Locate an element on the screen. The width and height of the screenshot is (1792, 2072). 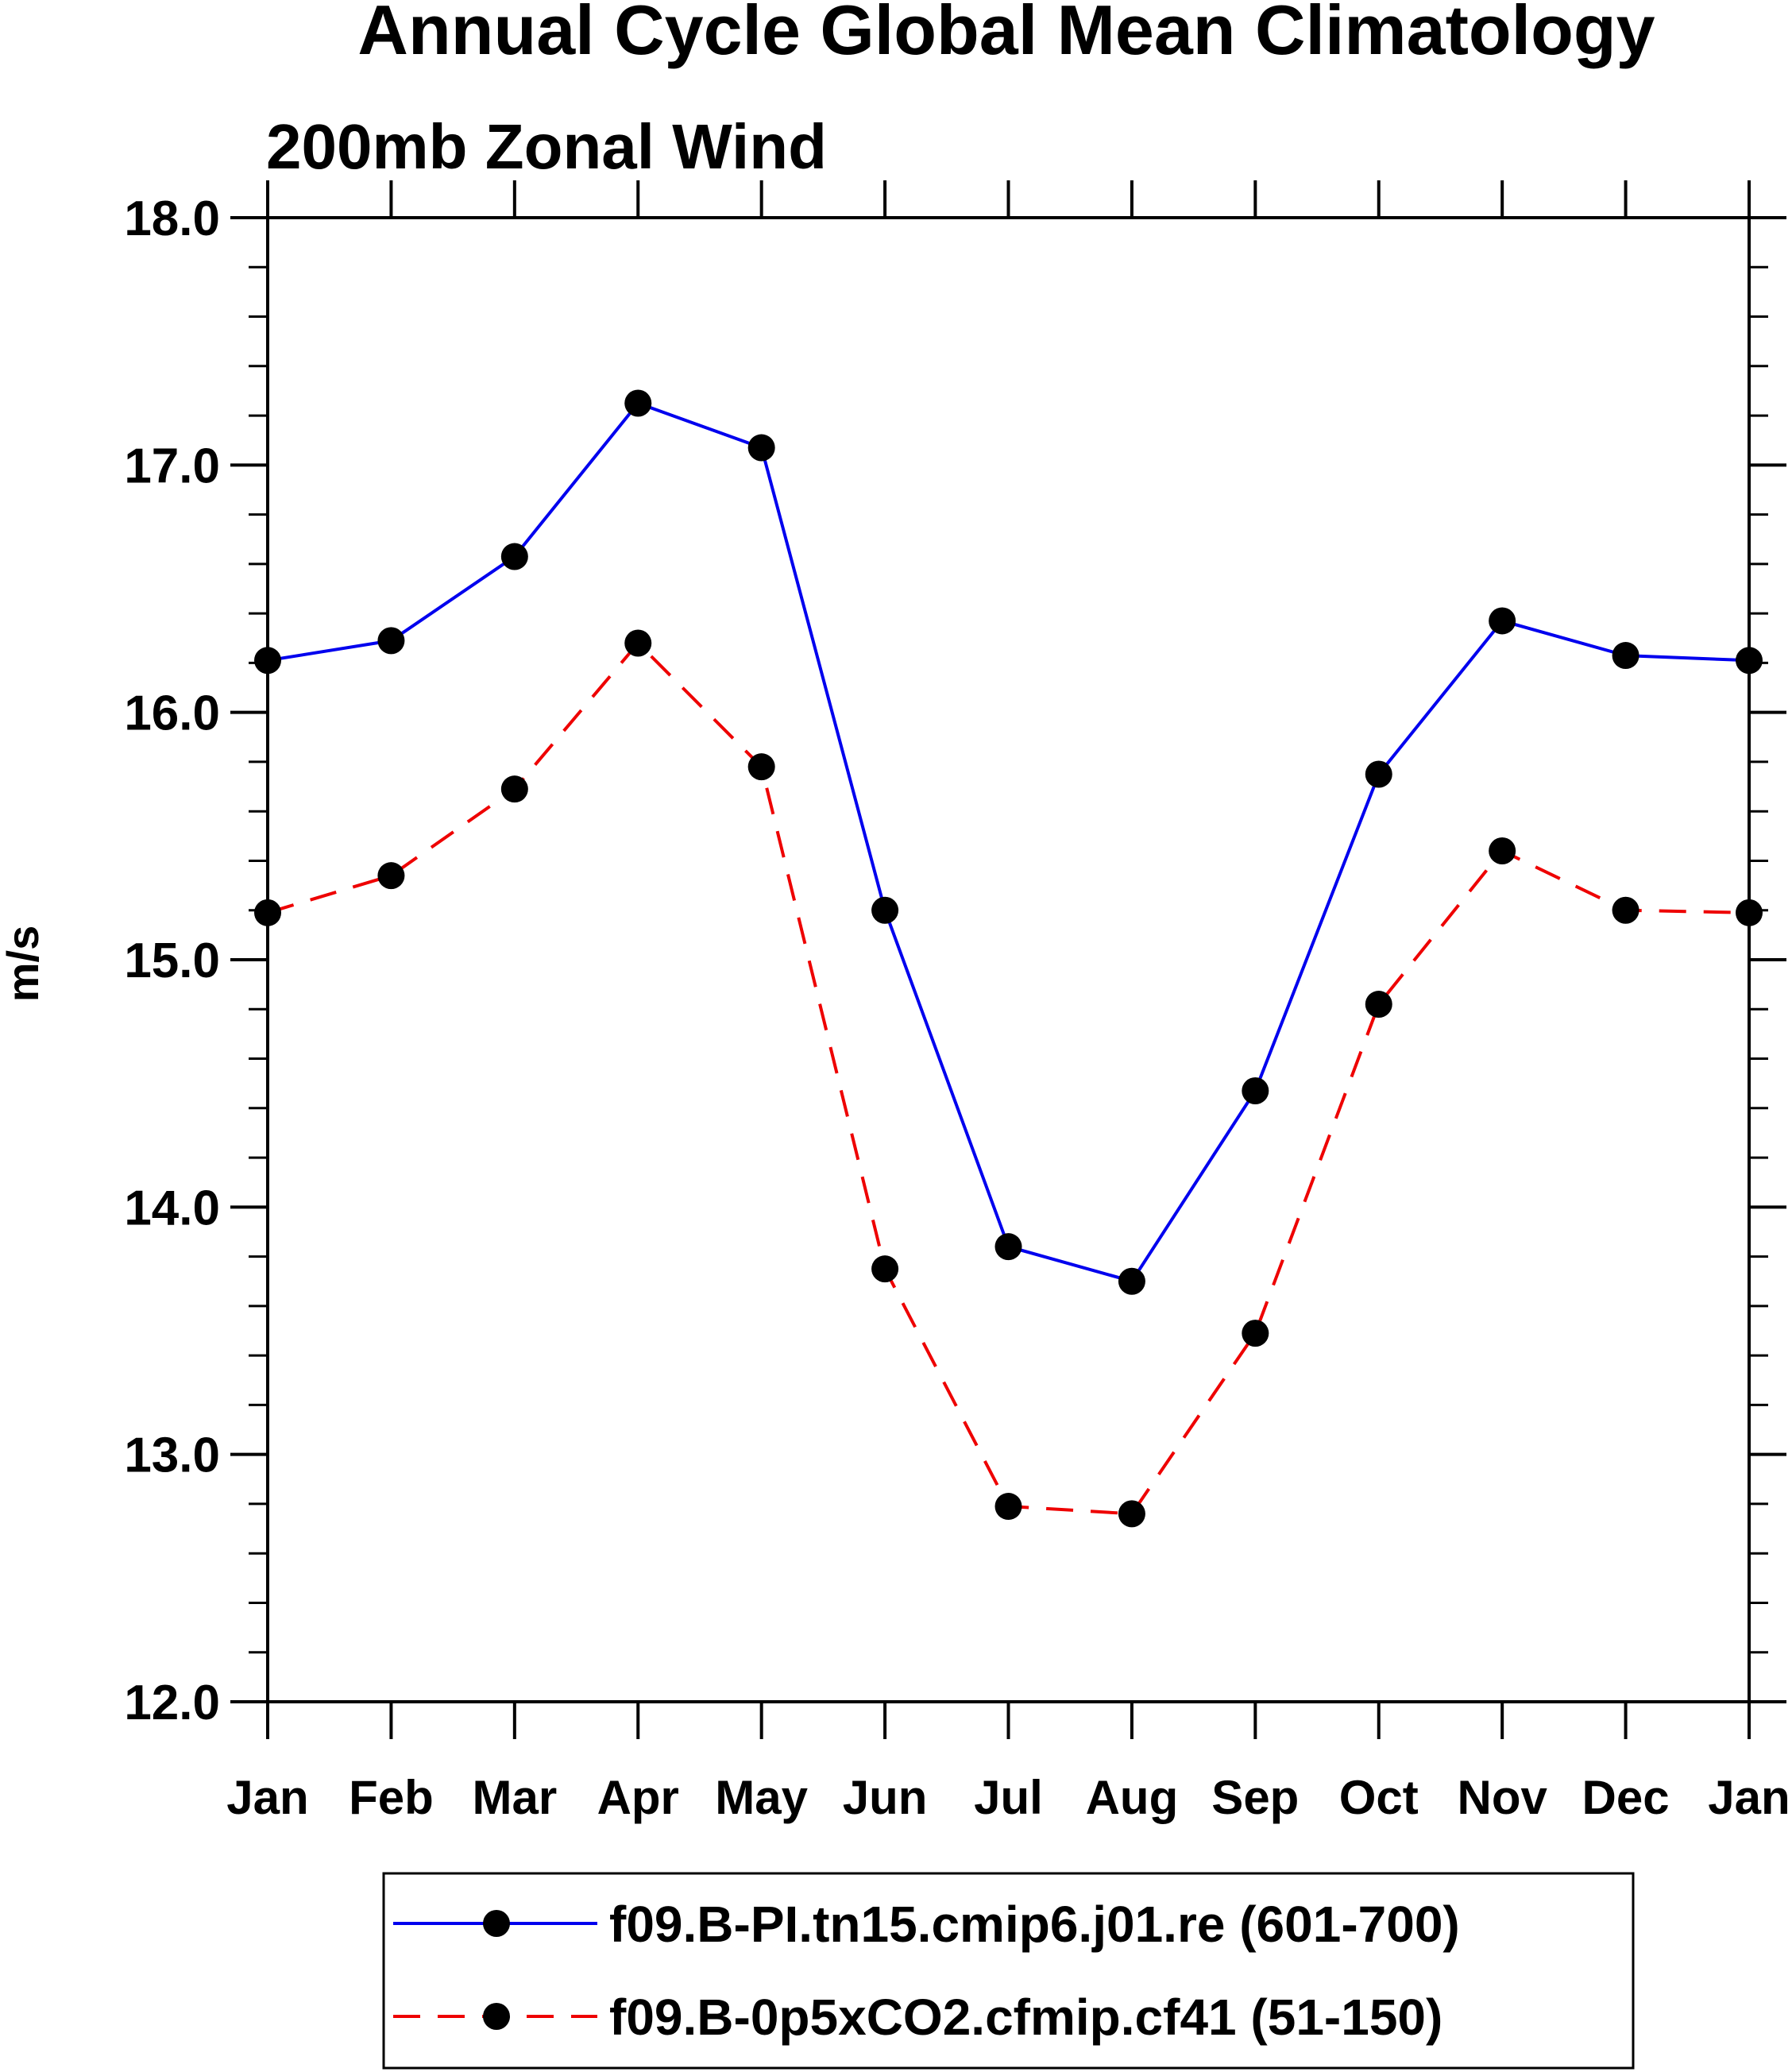
y-tick-label: 14.0 is located at coordinates (172, 1208).